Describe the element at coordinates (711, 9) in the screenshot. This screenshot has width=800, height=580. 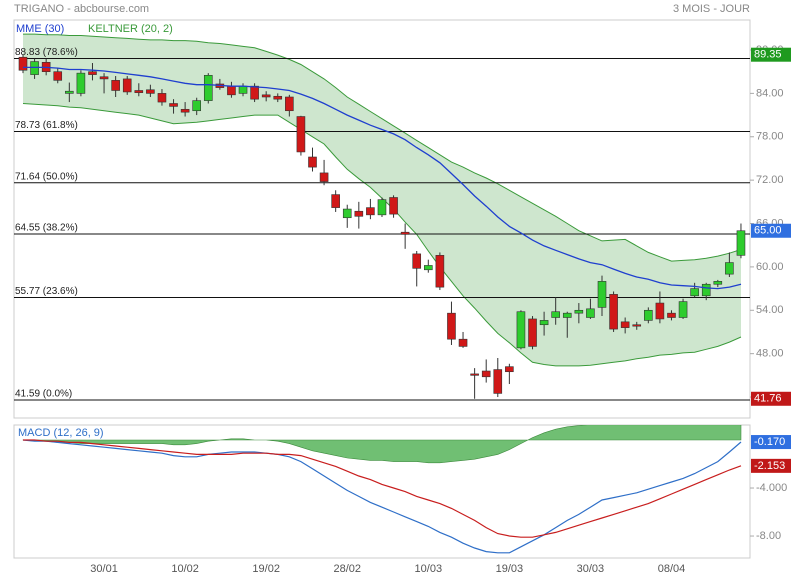
I see `header-period: 3 MOIS - JOUR` at that location.